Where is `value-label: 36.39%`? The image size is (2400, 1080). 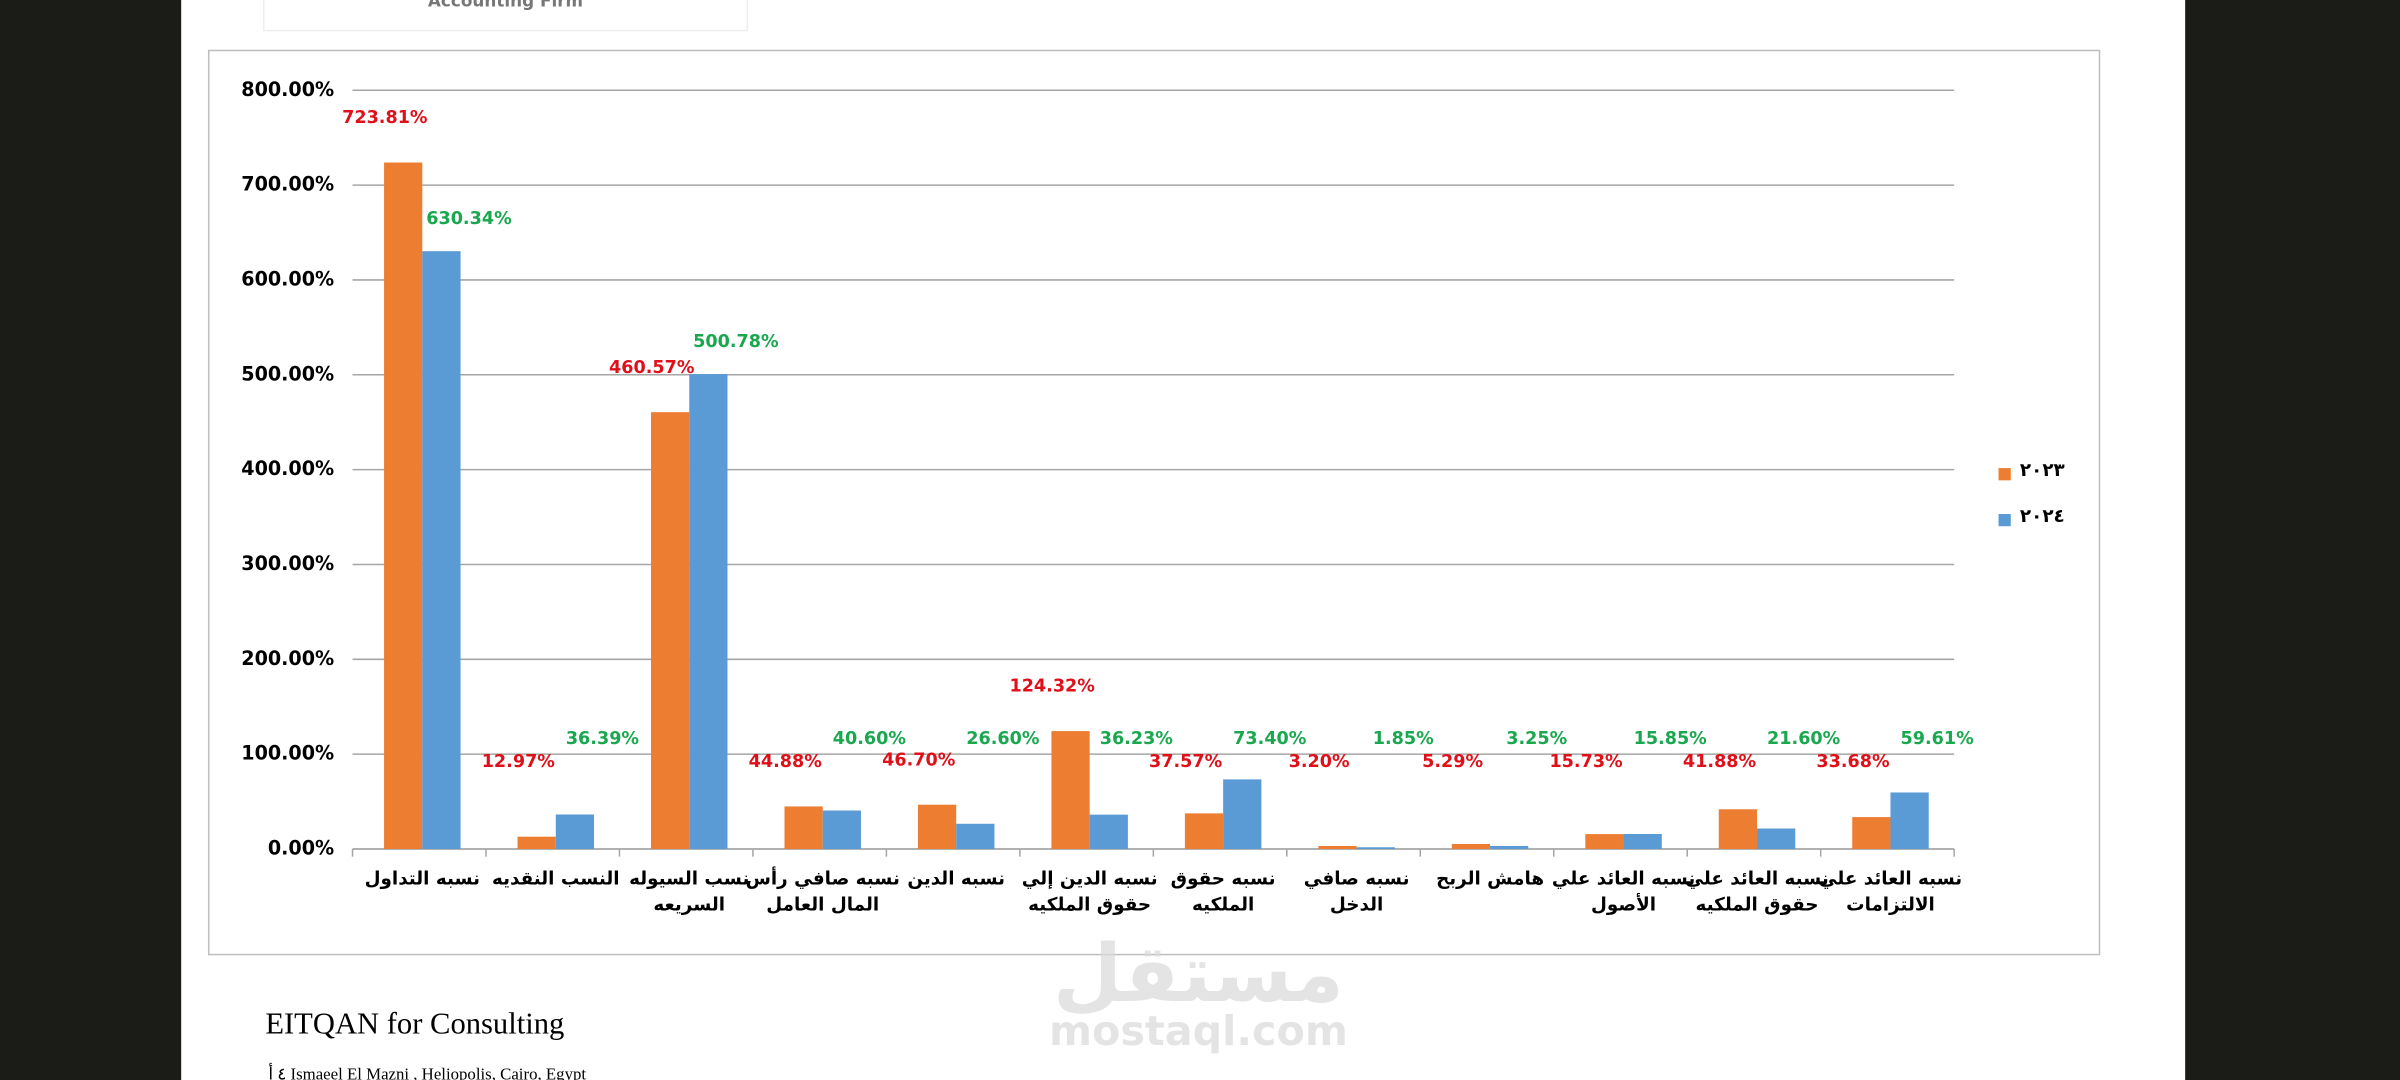 value-label: 36.39% is located at coordinates (603, 739).